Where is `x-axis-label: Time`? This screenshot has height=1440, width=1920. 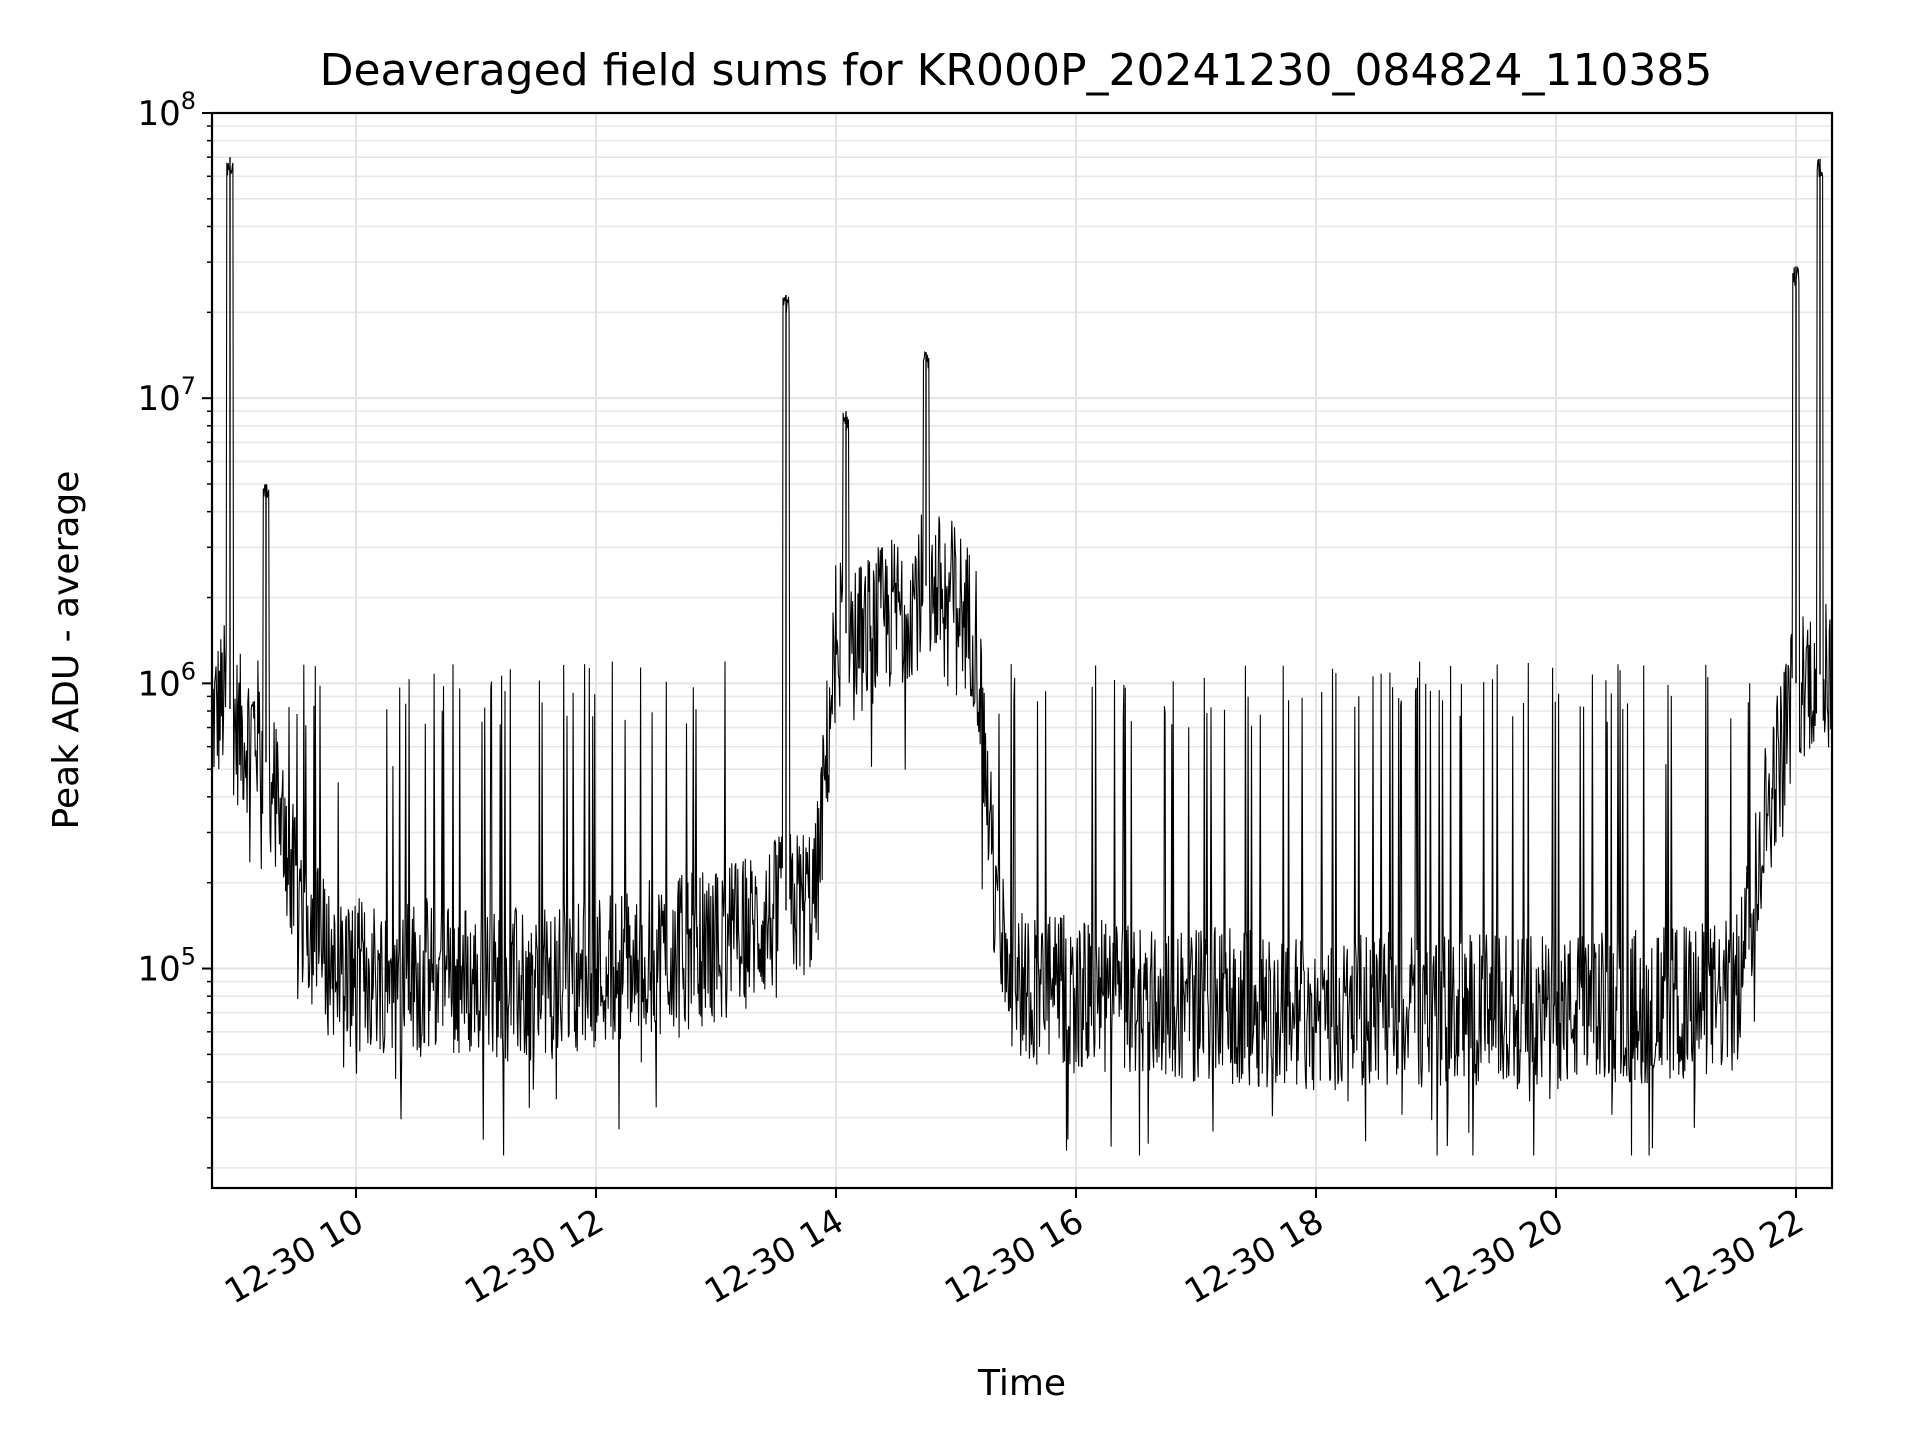 x-axis-label: Time is located at coordinates (1021, 1383).